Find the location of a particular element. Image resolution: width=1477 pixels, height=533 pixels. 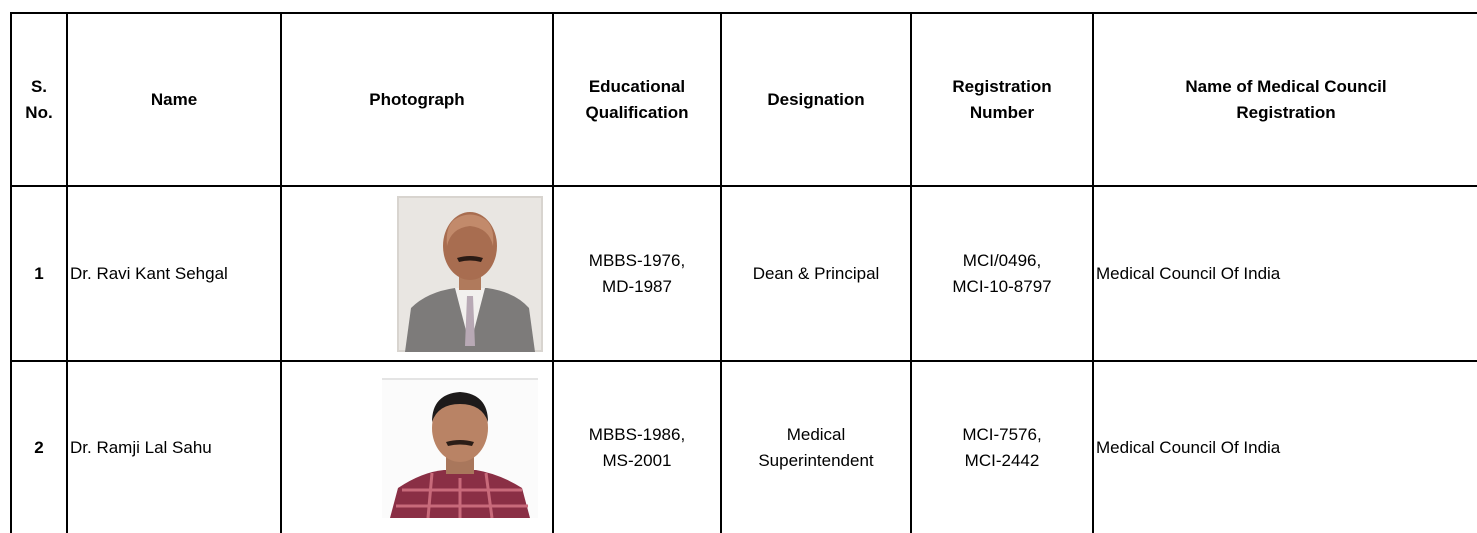

cell-text: Dean & Principal is located at coordinates (816, 273).